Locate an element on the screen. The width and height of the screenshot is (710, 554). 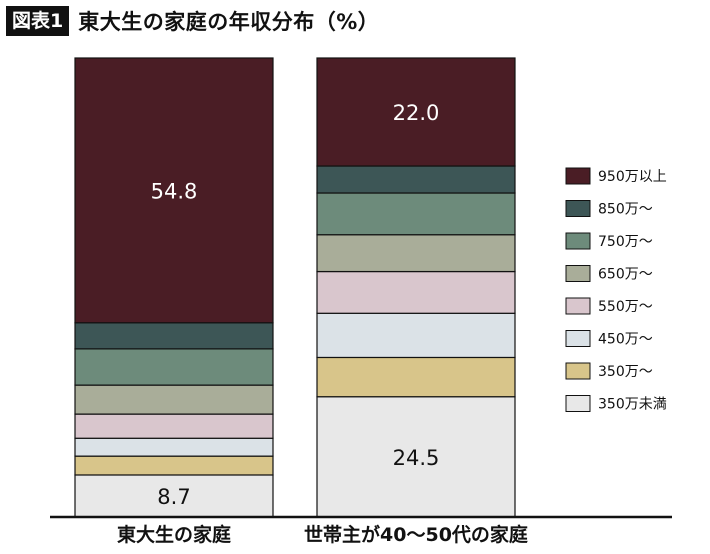
legend-label-1: 850万〜 is located at coordinates (625, 210).